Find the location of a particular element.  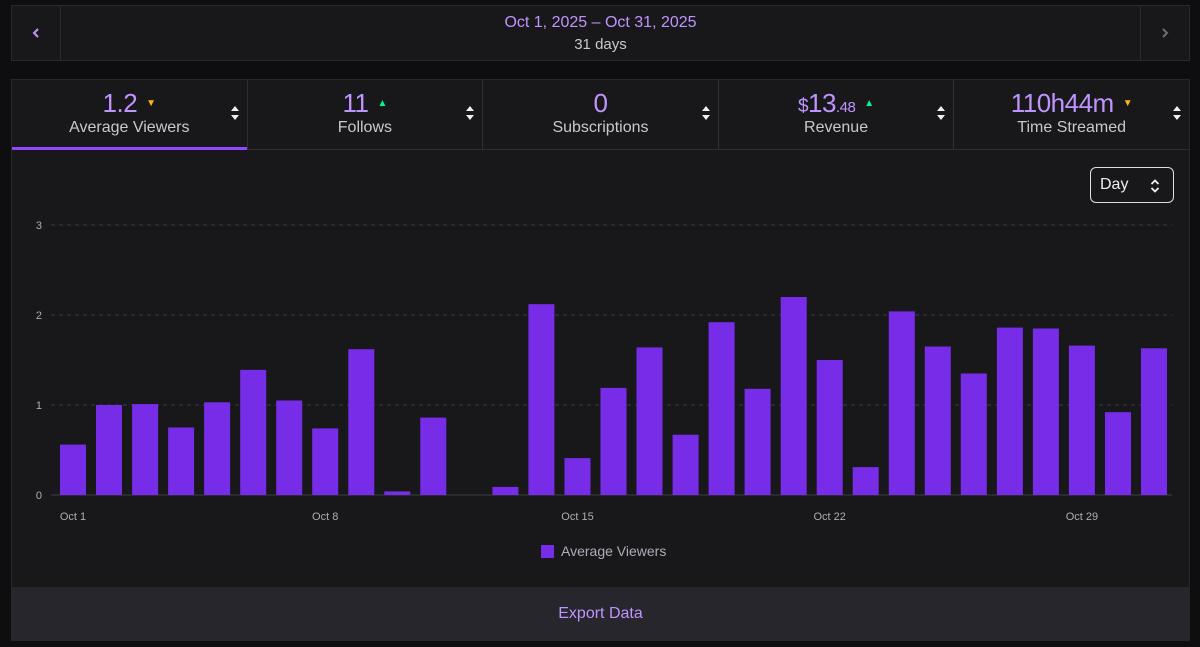

y-tick-label: 3 is located at coordinates (39, 226).